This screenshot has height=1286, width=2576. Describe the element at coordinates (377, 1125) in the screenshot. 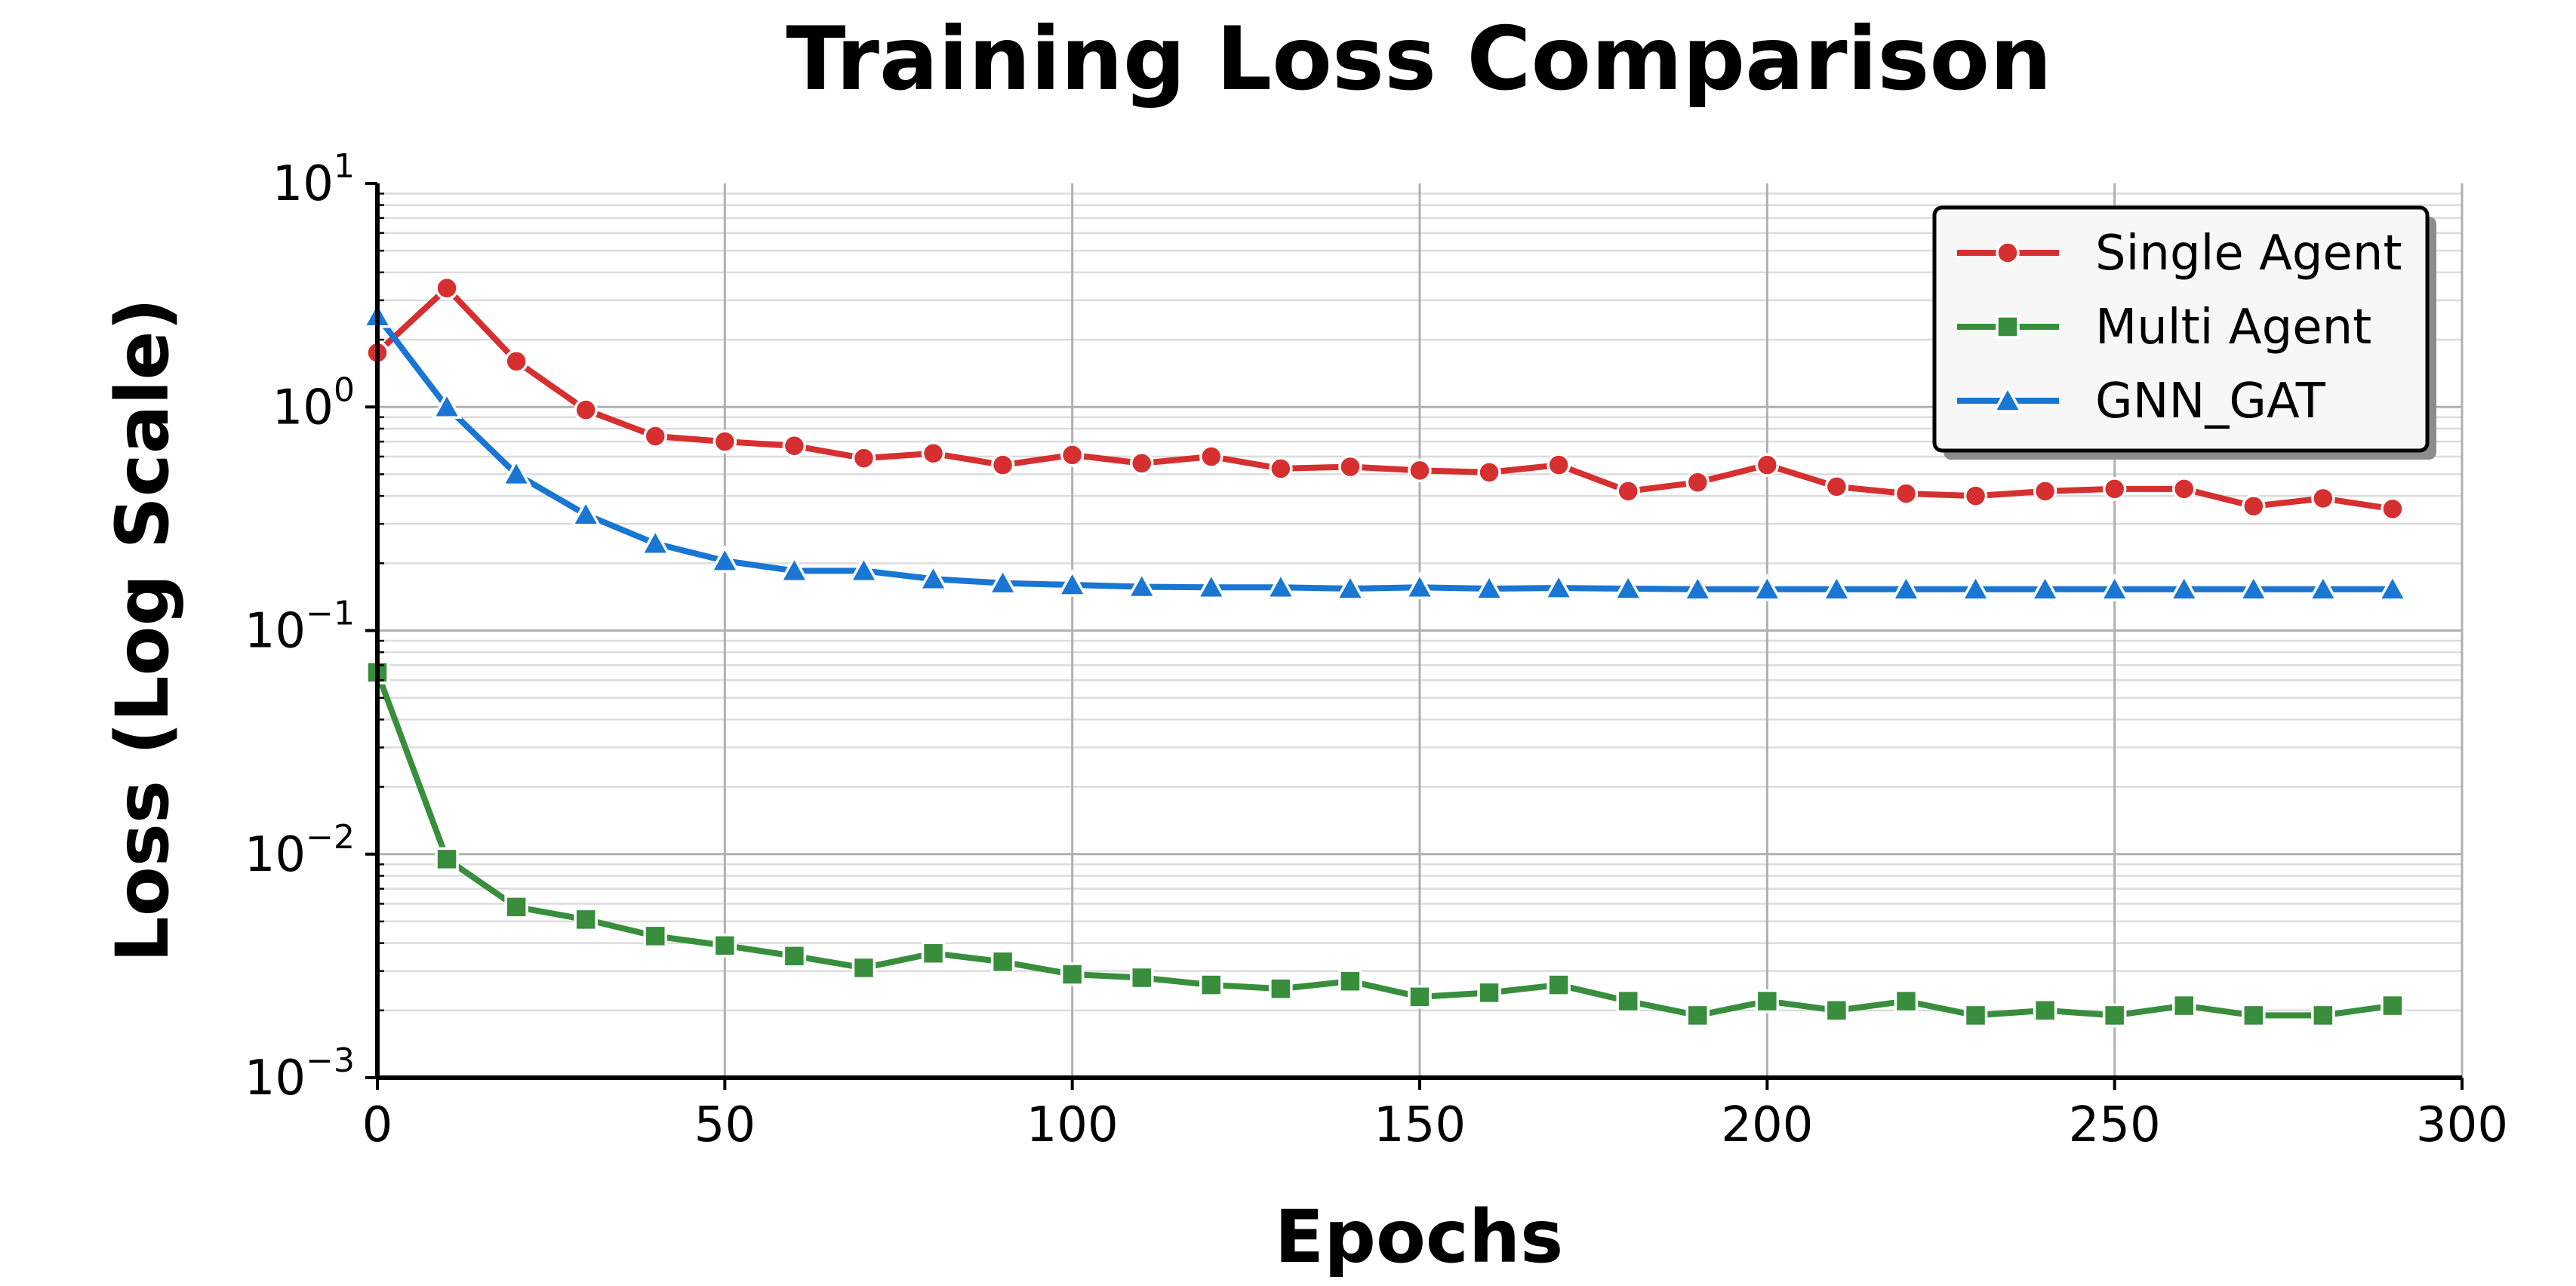

I see `x-tick-label: 0` at that location.